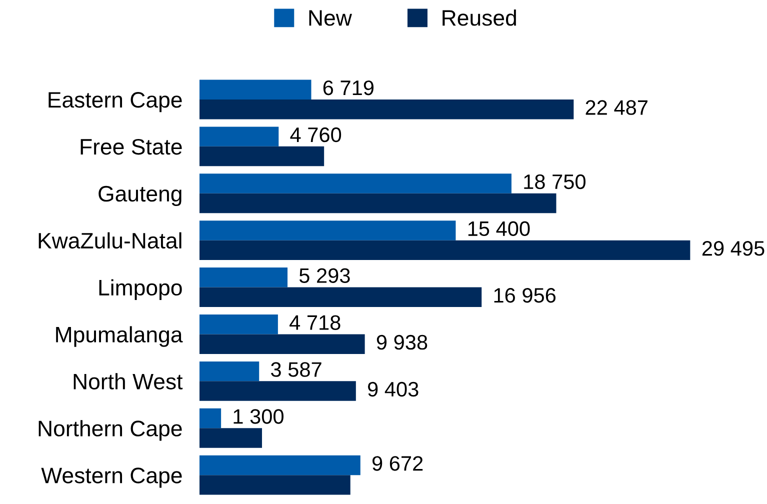 Image resolution: width=767 pixels, height=504 pixels. I want to click on y-tick-label: Gauteng, so click(140, 196).